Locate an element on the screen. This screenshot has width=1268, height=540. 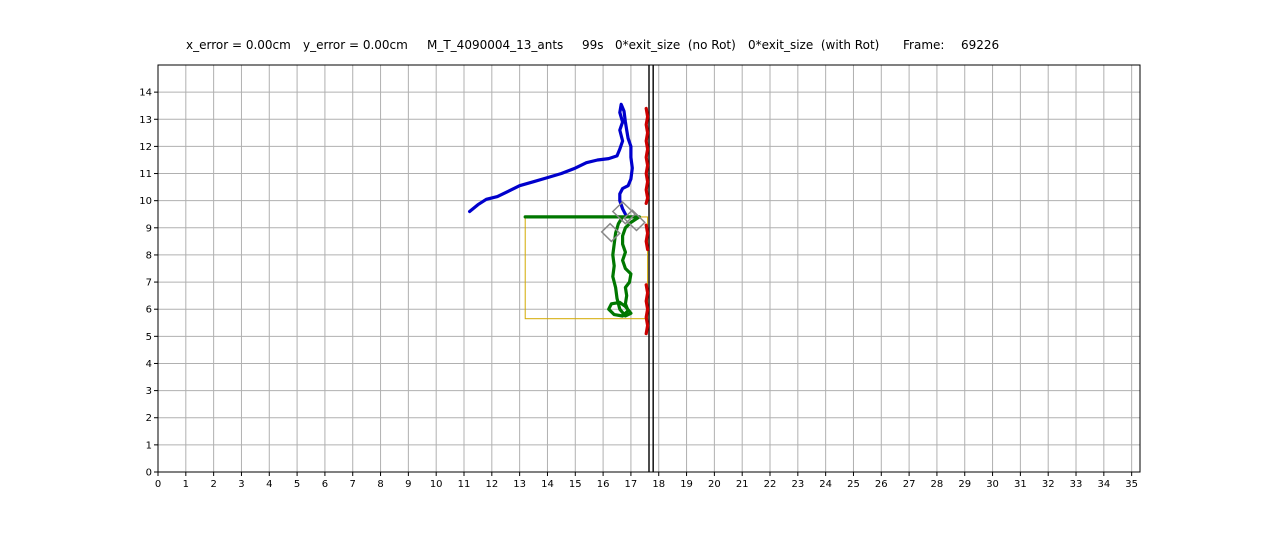
series-layer is located at coordinates (559, 219).